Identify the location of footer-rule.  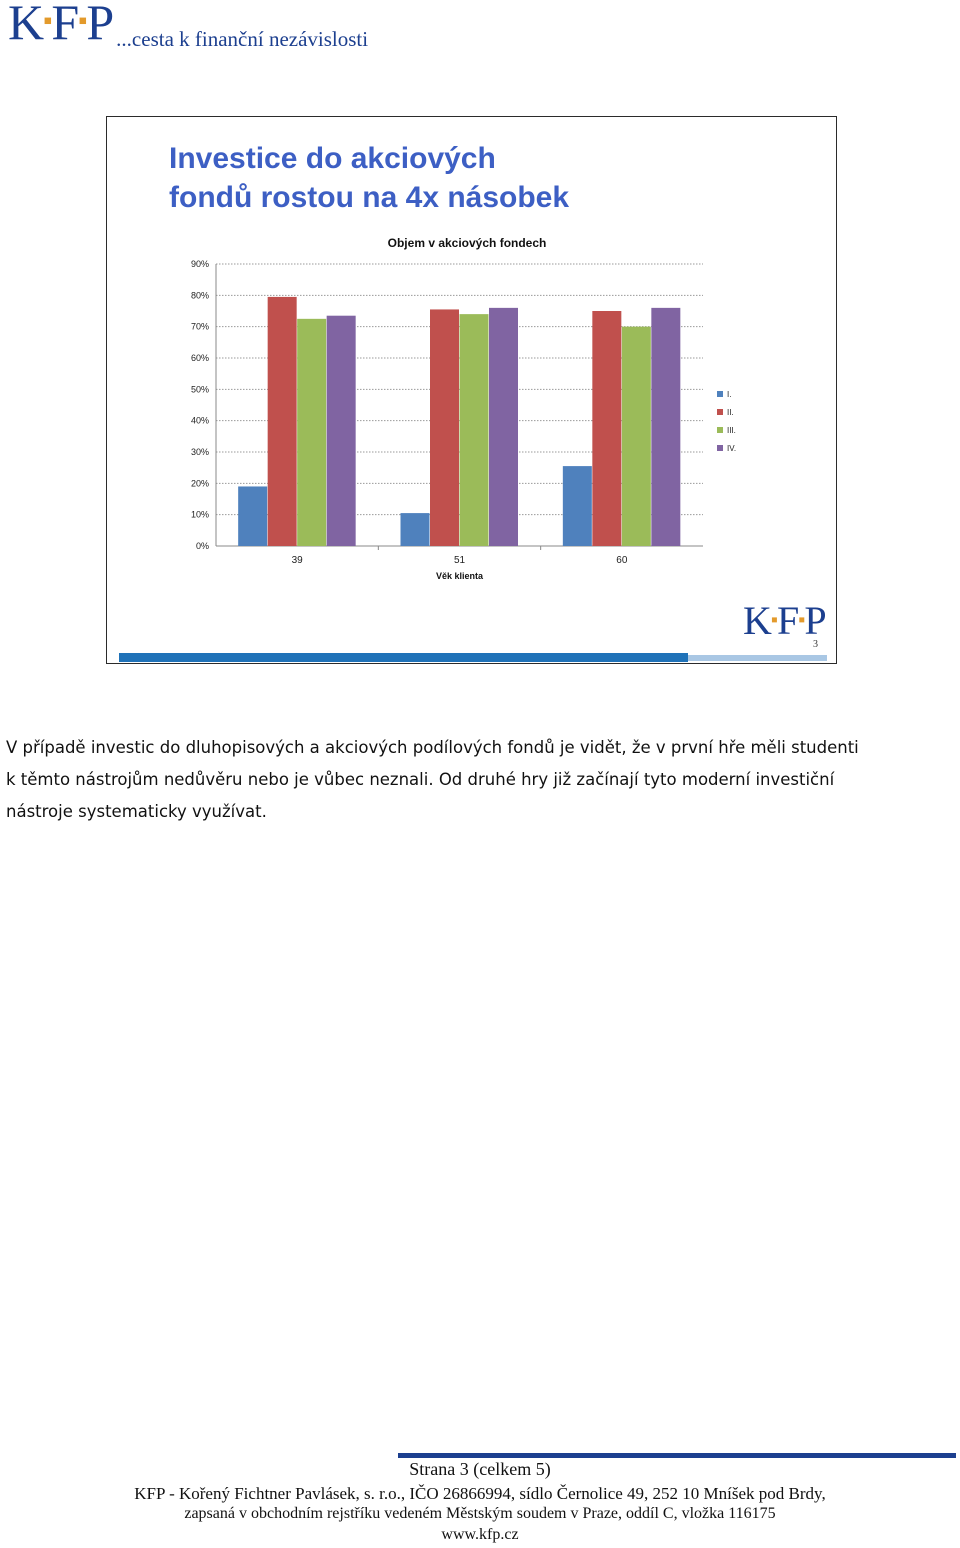
(677, 1455).